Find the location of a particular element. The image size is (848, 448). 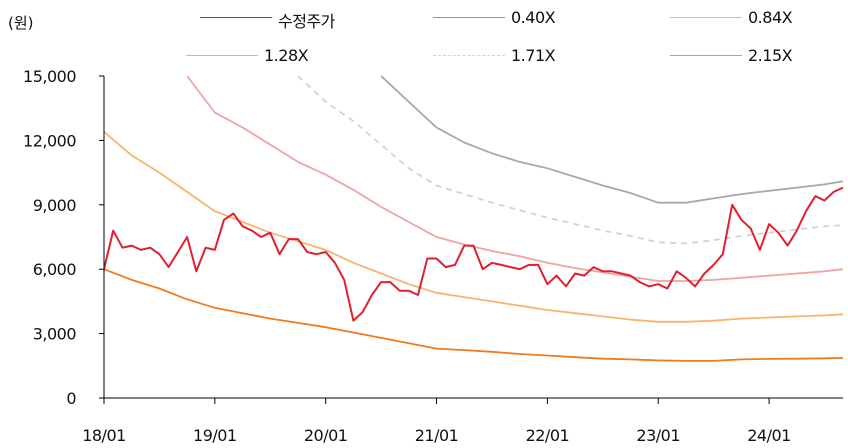

y-tick-label-2: 6,000 is located at coordinates (55, 269).